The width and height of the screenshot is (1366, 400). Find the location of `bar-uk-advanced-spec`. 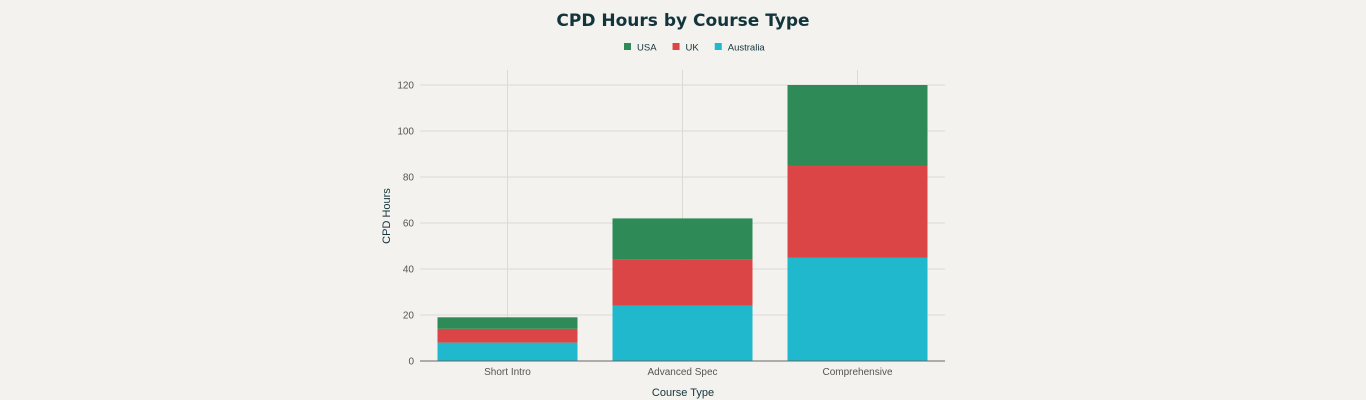

bar-uk-advanced-spec is located at coordinates (682, 282).